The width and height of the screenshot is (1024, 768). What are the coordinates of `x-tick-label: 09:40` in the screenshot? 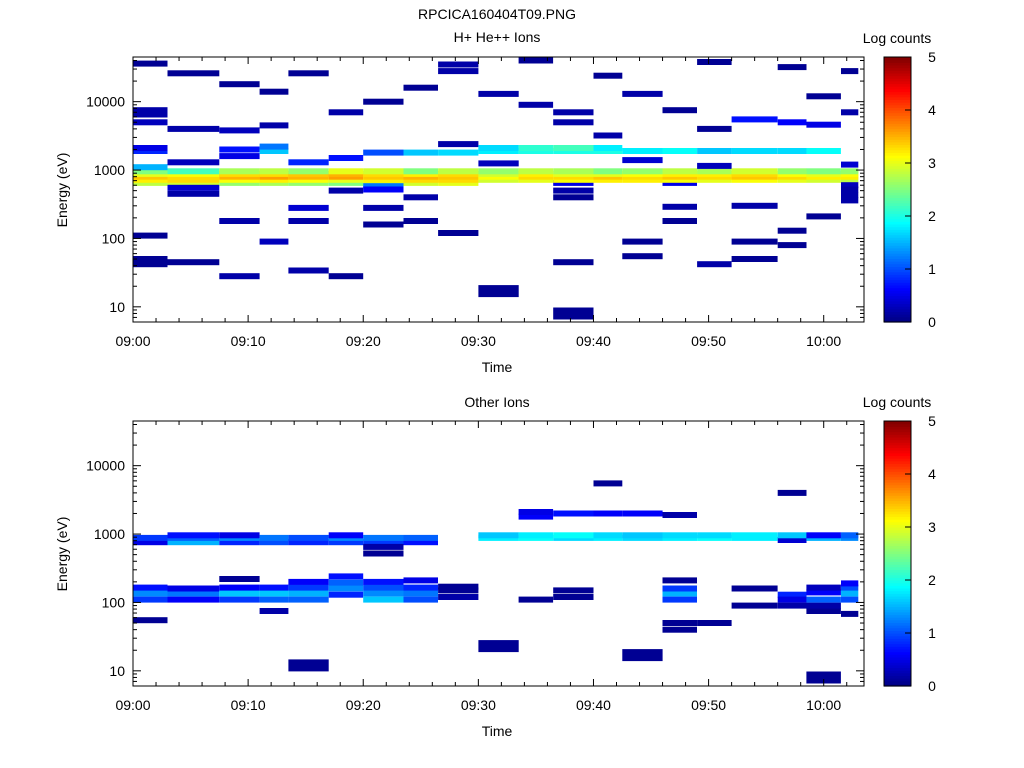 It's located at (593, 341).